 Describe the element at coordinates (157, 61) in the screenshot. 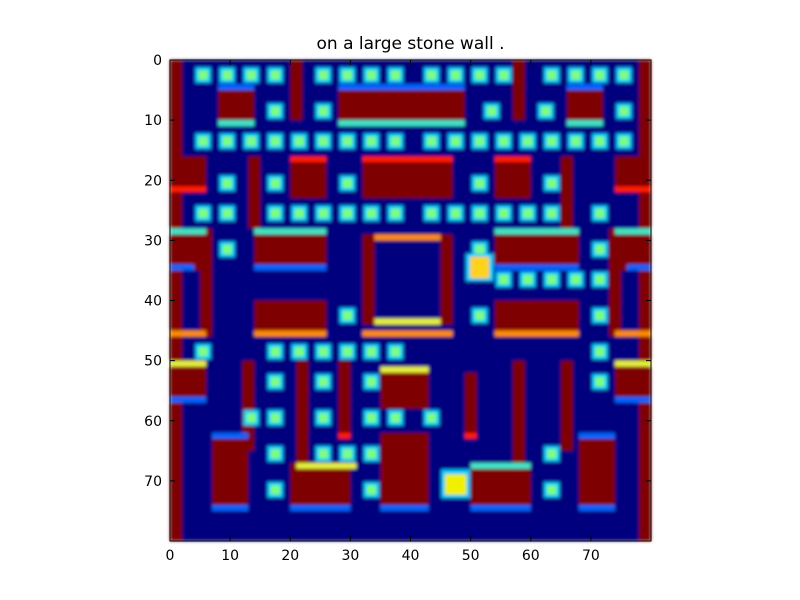

I see `y-tick-label: 0` at that location.